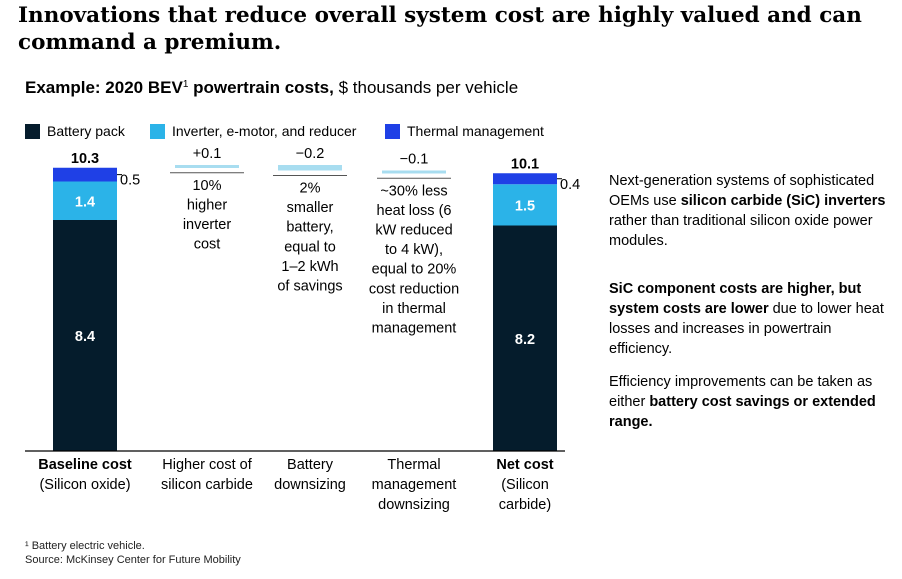 The image size is (902, 579). What do you see at coordinates (206, 186) in the screenshot?
I see `delta-note-1-line-0: 10%` at bounding box center [206, 186].